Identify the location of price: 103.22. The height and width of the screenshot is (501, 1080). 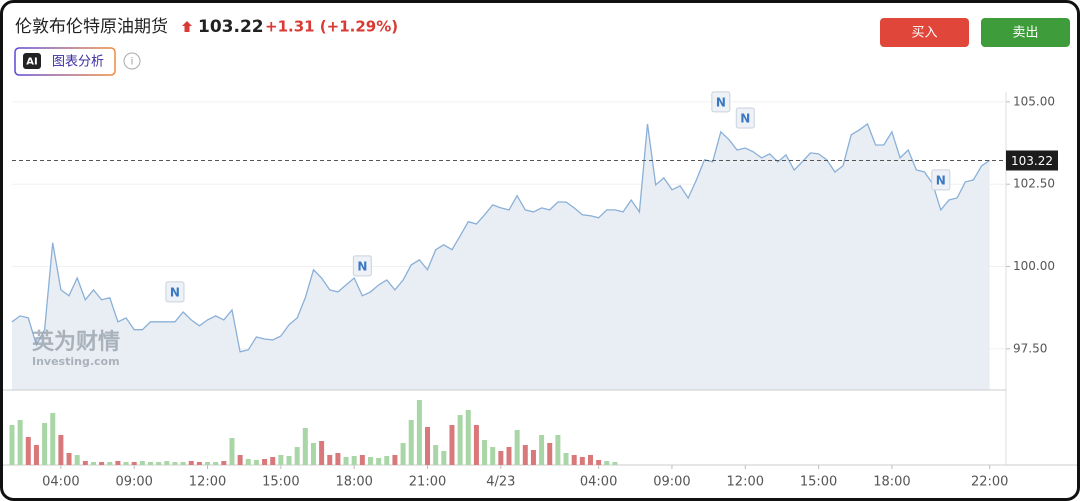
(231, 27).